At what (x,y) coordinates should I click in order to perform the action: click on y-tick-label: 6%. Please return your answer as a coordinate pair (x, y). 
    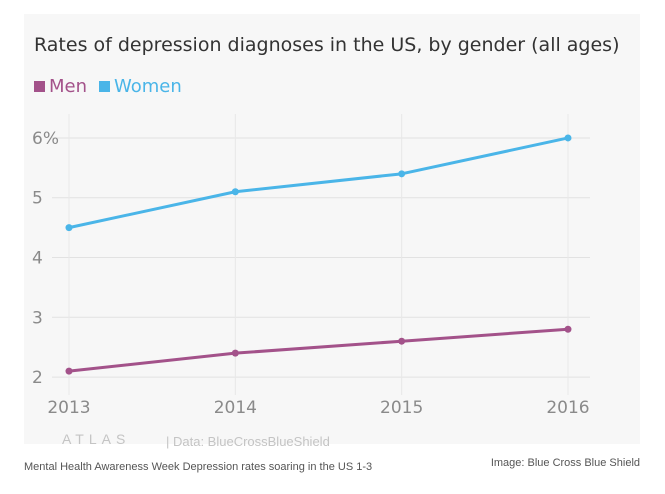
    Looking at the image, I should click on (45, 139).